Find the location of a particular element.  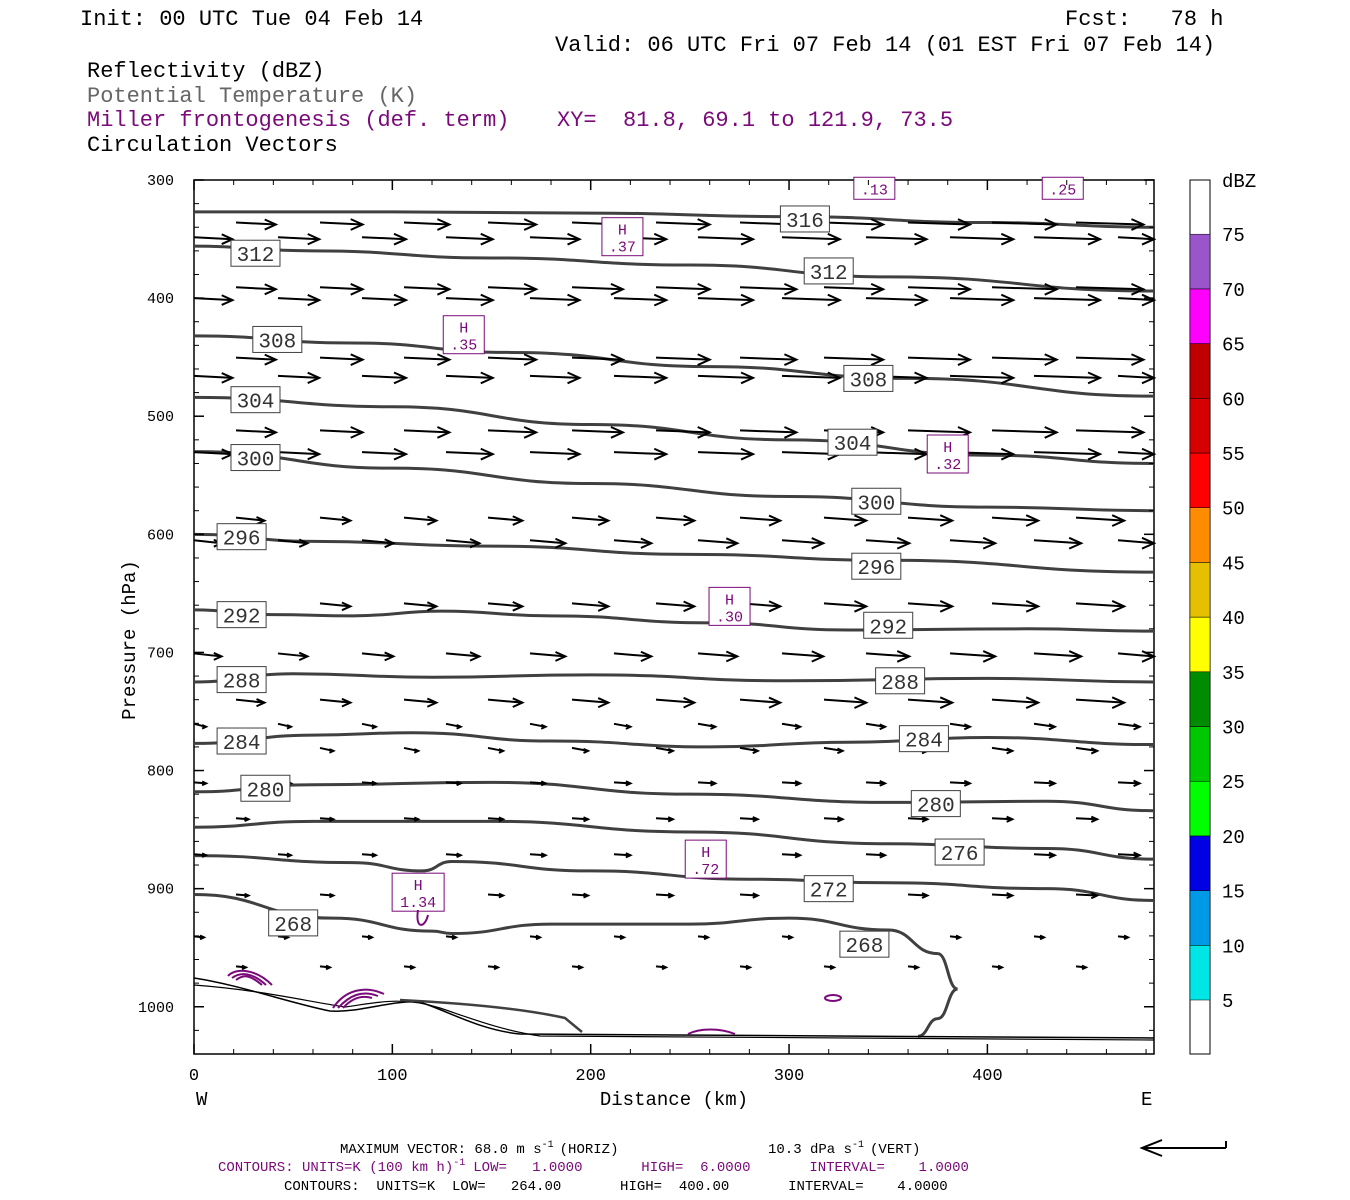

vector-19-1034-head is located at coordinates (1043, 937).